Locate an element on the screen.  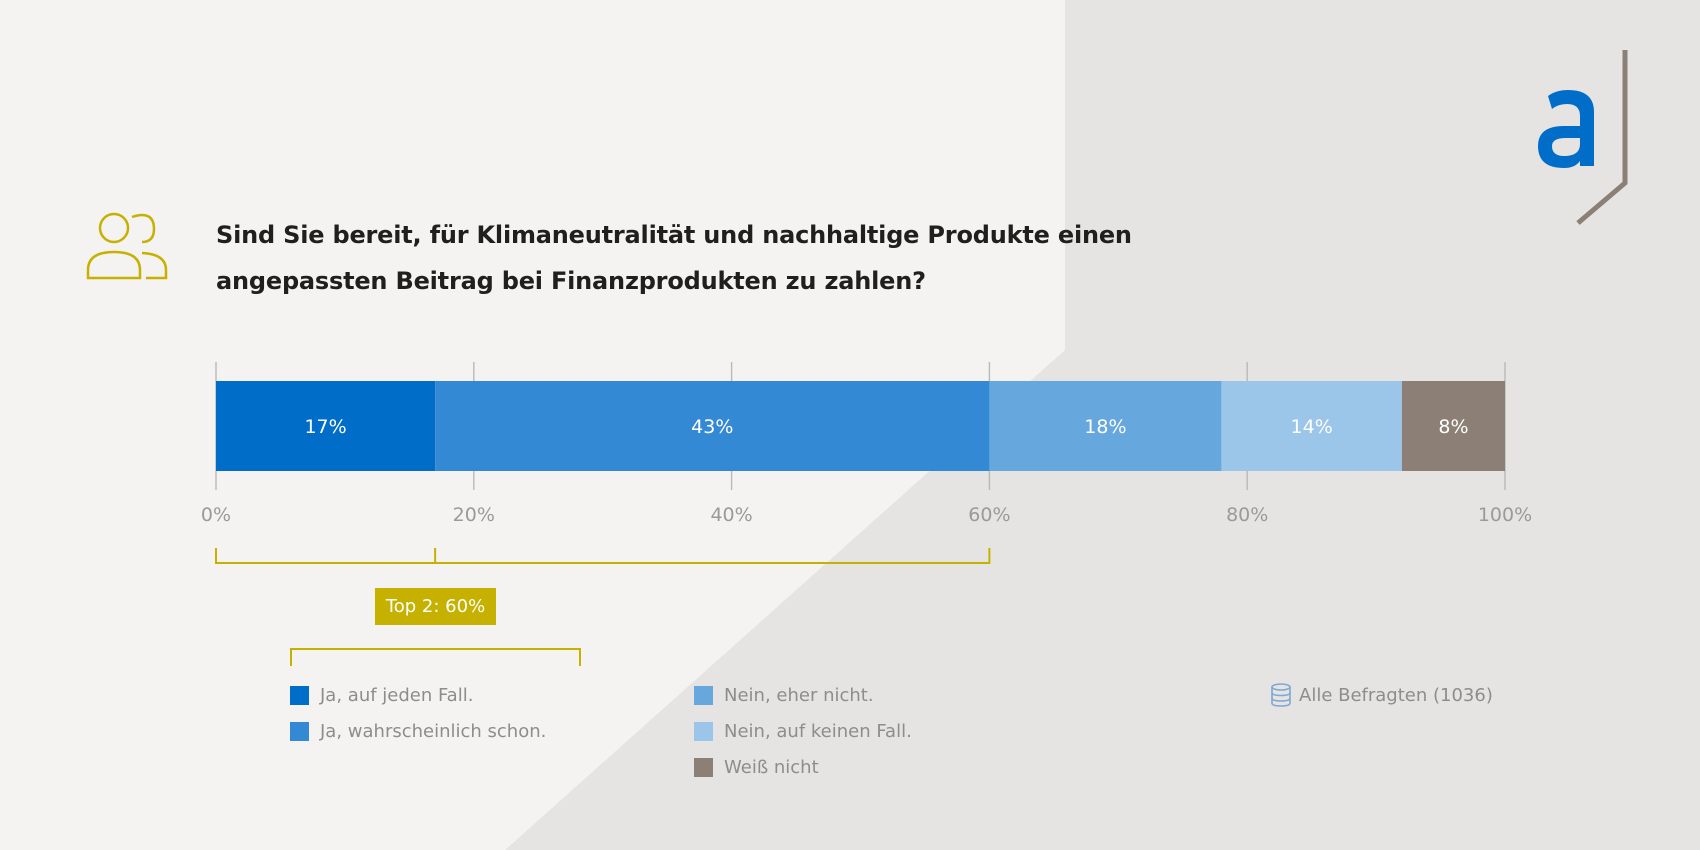
sample-base-label: Alle Befragten (1036) is located at coordinates (1396, 695).